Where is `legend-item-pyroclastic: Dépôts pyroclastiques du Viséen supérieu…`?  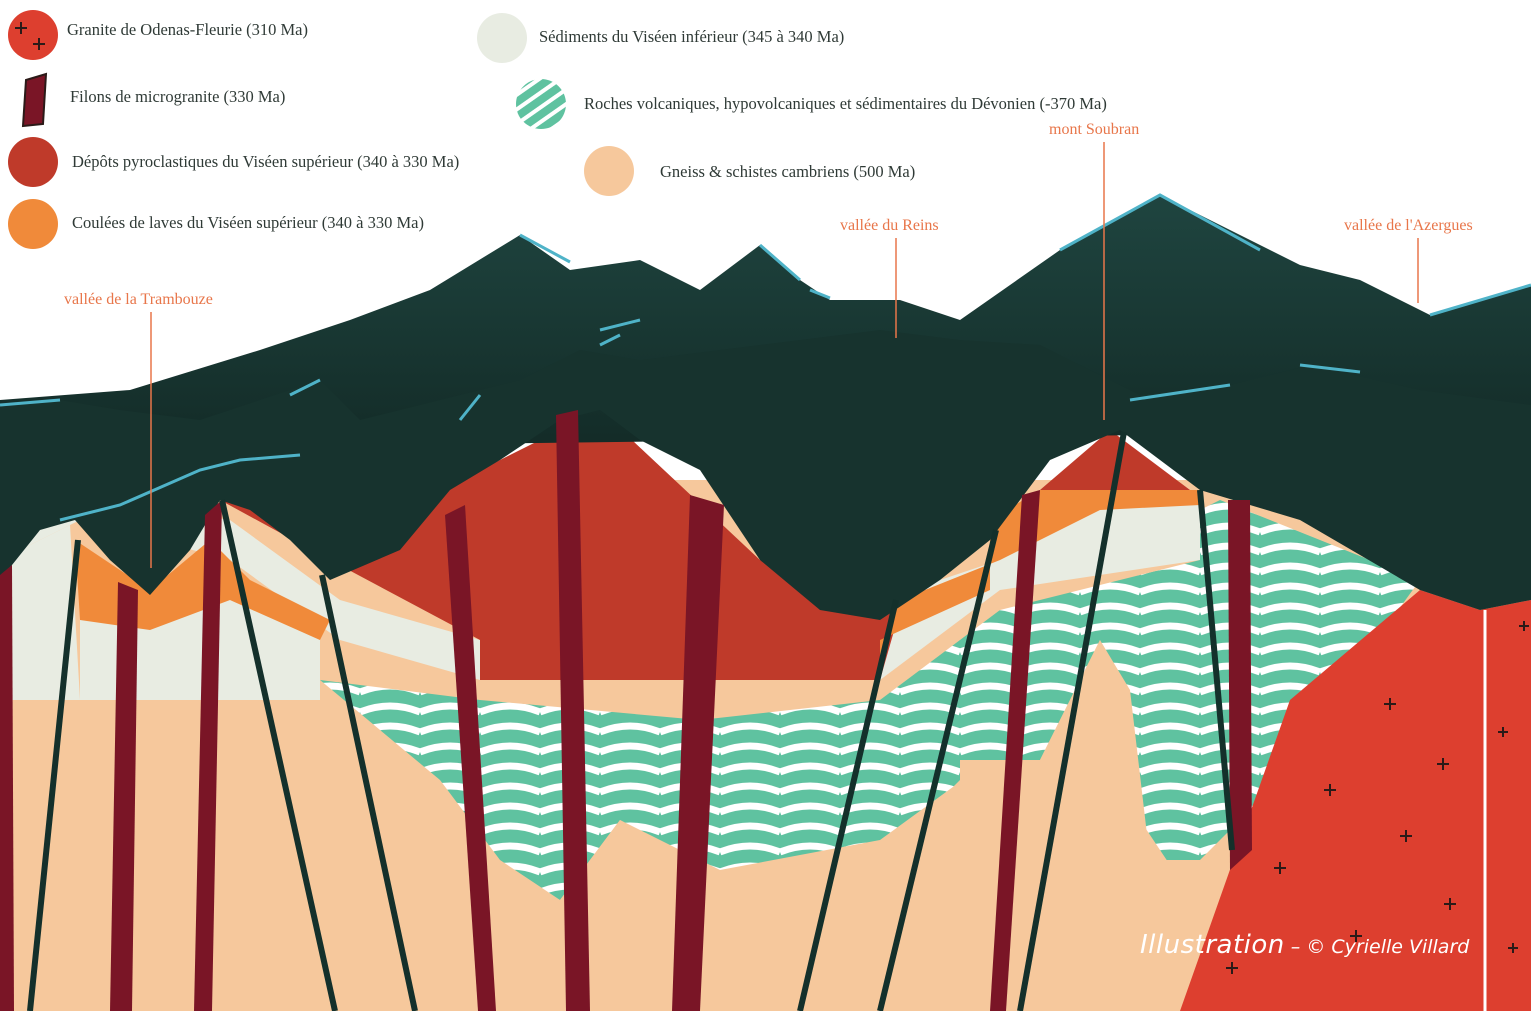
legend-item-pyroclastic: Dépôts pyroclastiques du Viséen supérieu… is located at coordinates (265, 162).